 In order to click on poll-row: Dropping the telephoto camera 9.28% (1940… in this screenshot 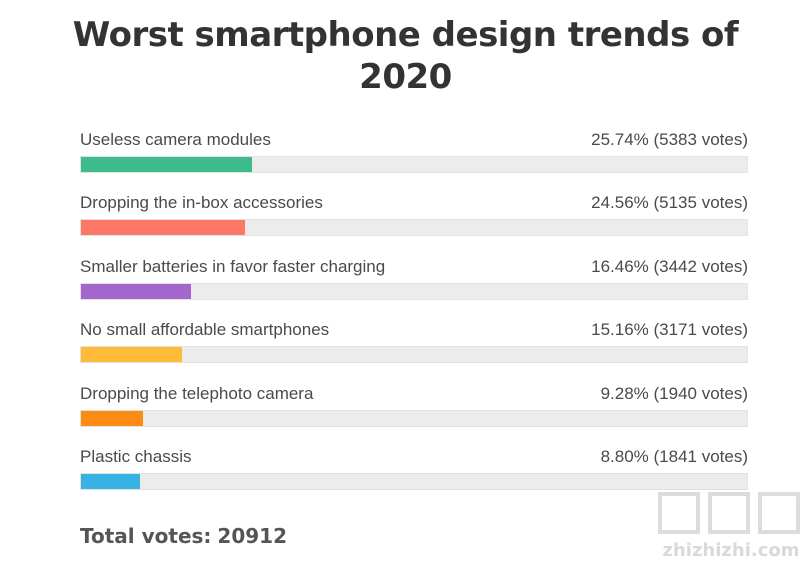, I will do `click(414, 411)`.